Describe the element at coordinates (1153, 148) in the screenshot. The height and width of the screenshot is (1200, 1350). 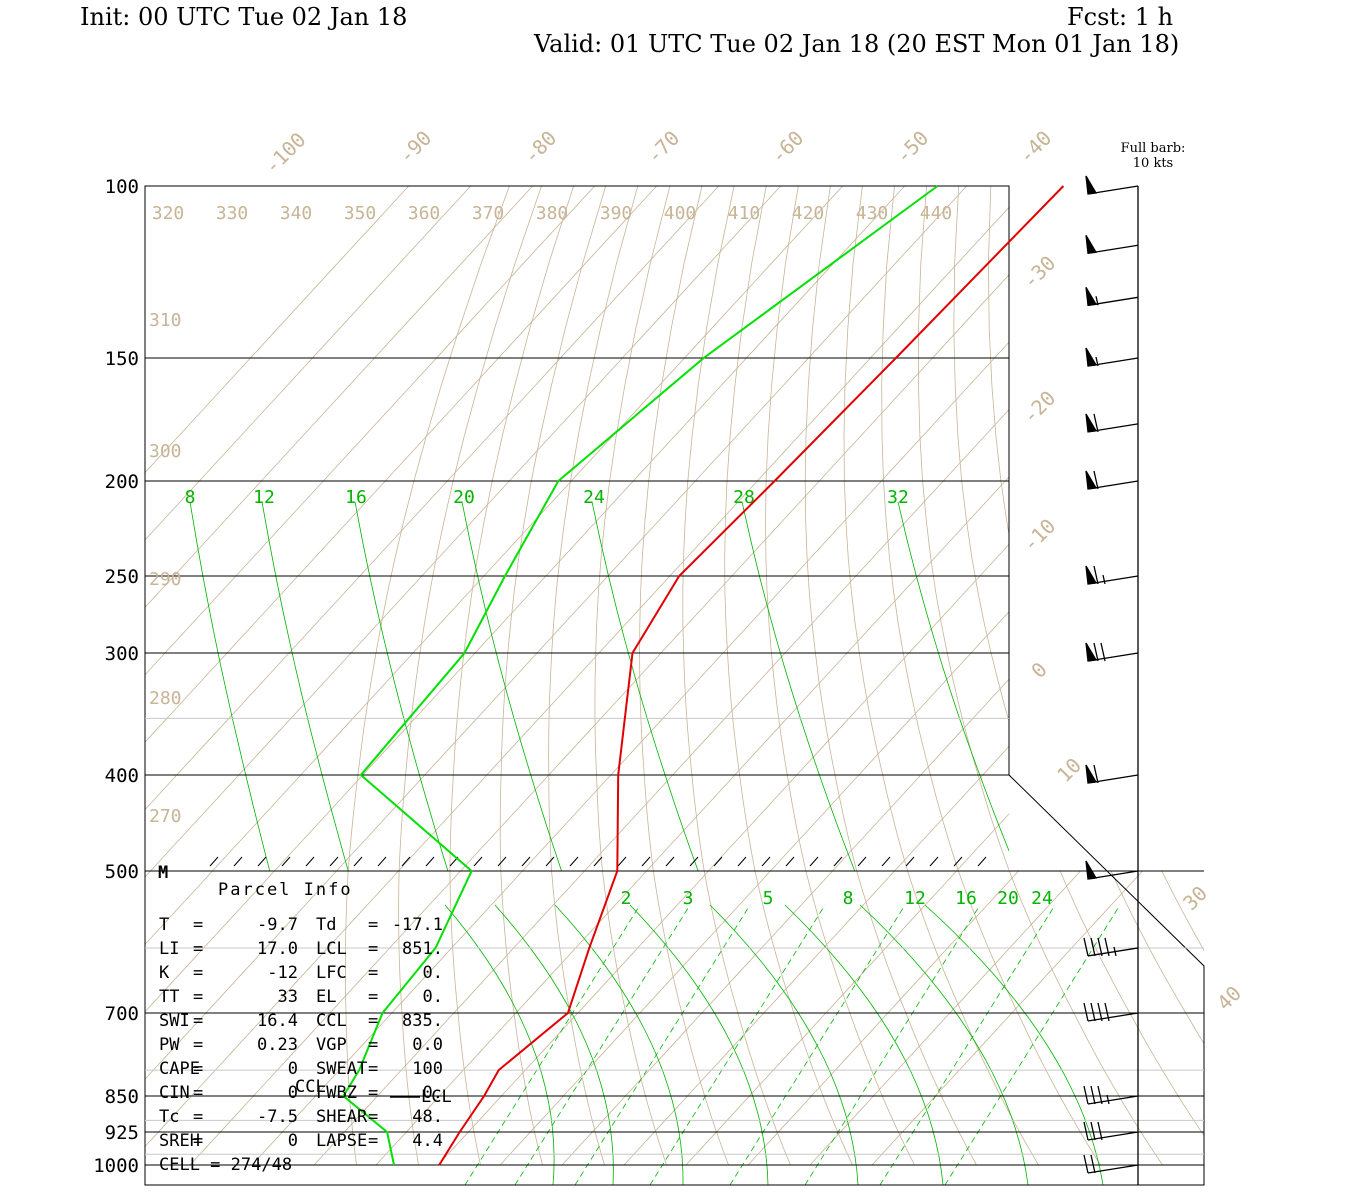
I see `barb-legend-line1: Full barb:` at that location.